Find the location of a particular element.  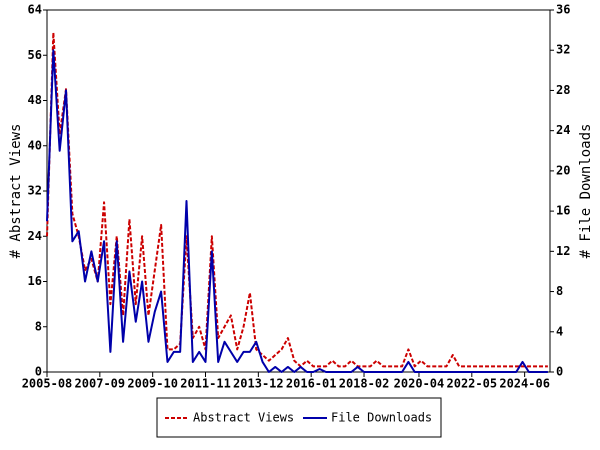

y2-tick-label: 24 is located at coordinates (563, 130).